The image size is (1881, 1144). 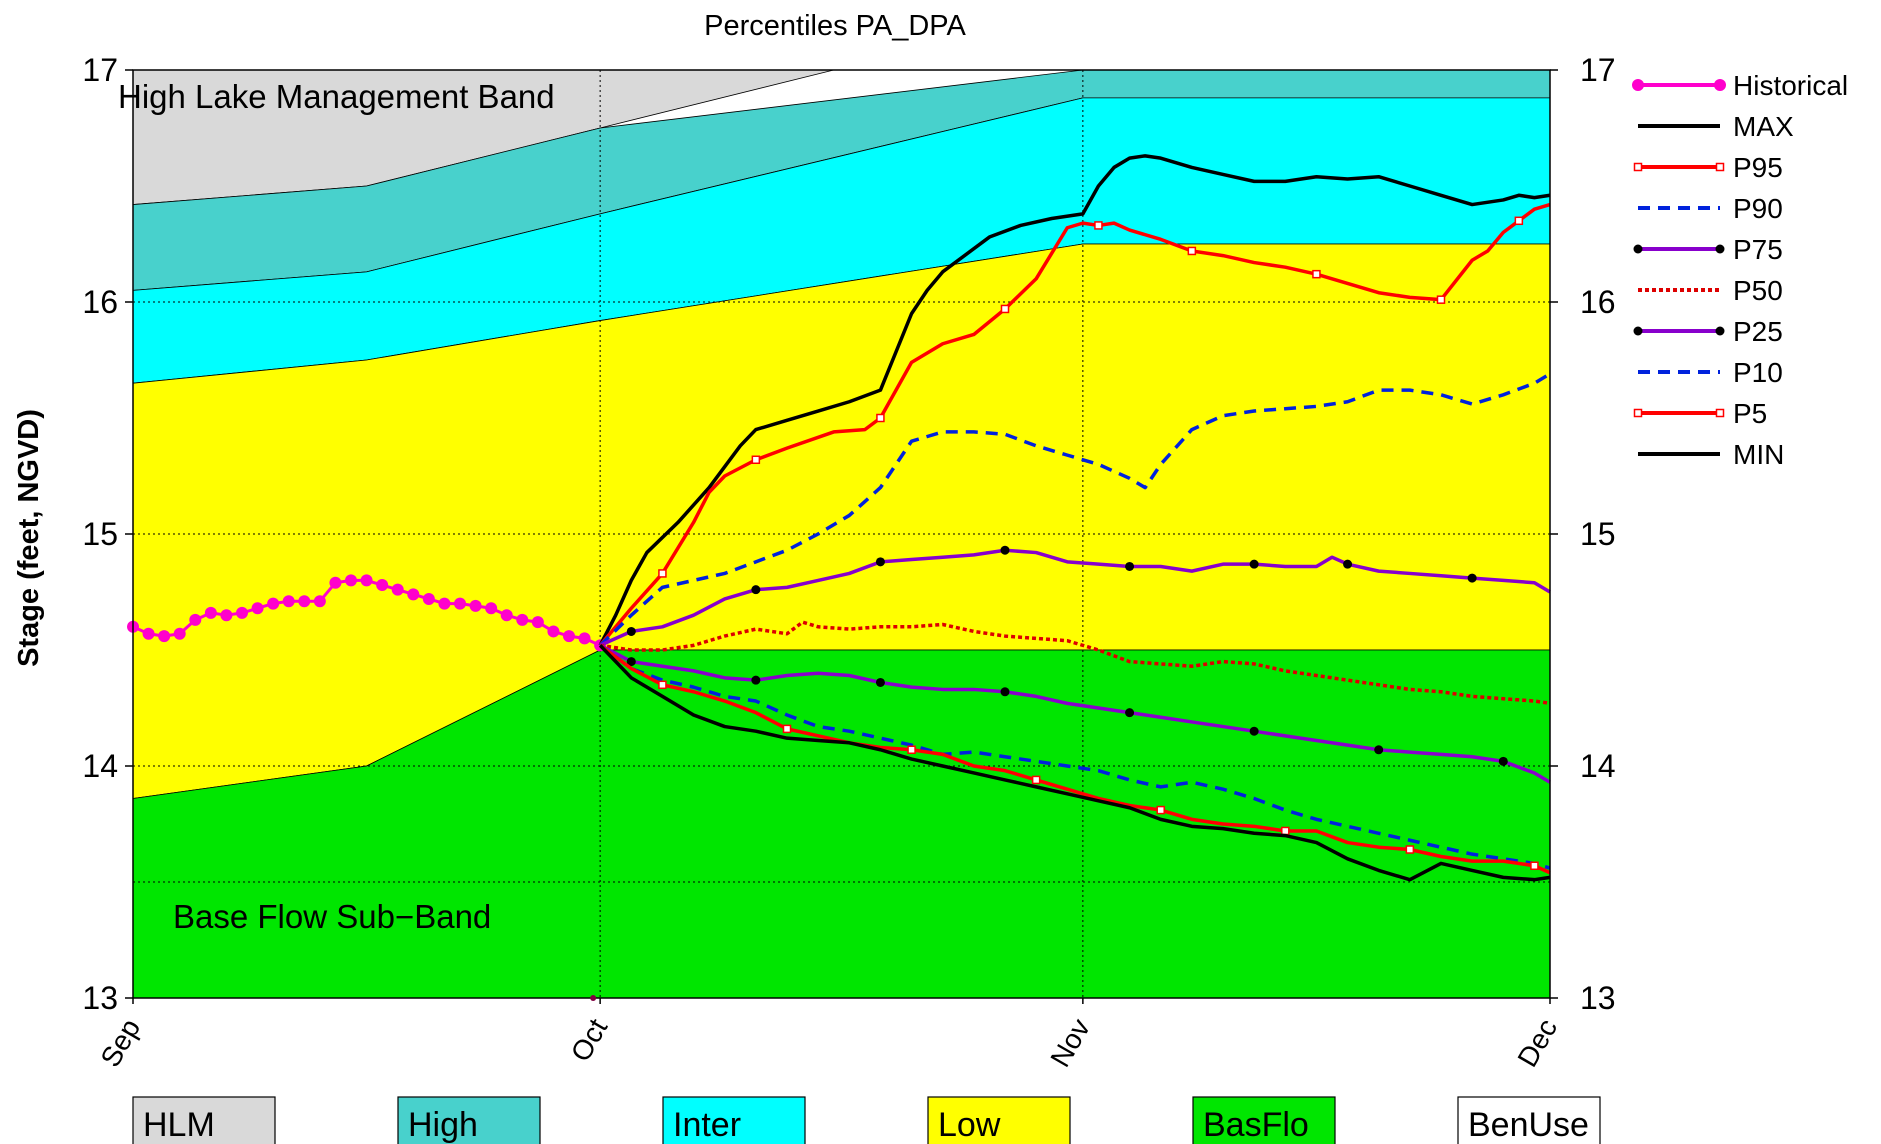 What do you see at coordinates (1598, 302) in the screenshot?
I see `y-tick-label-right: 16` at bounding box center [1598, 302].